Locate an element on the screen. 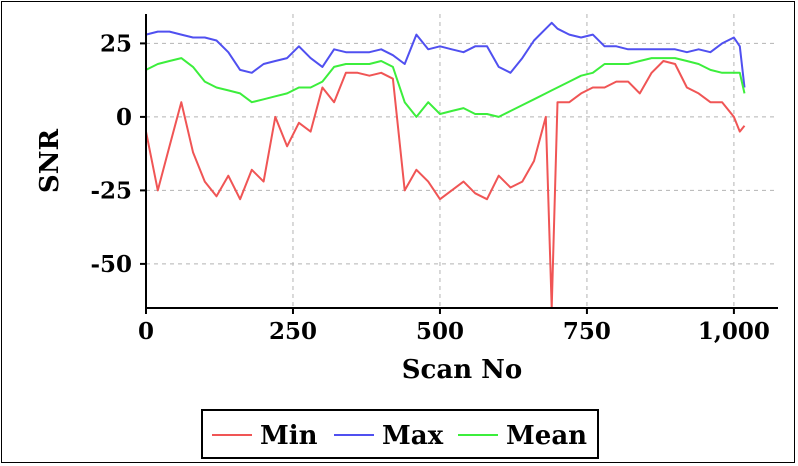 The width and height of the screenshot is (798, 466). legend-label-max: Max is located at coordinates (413, 436).